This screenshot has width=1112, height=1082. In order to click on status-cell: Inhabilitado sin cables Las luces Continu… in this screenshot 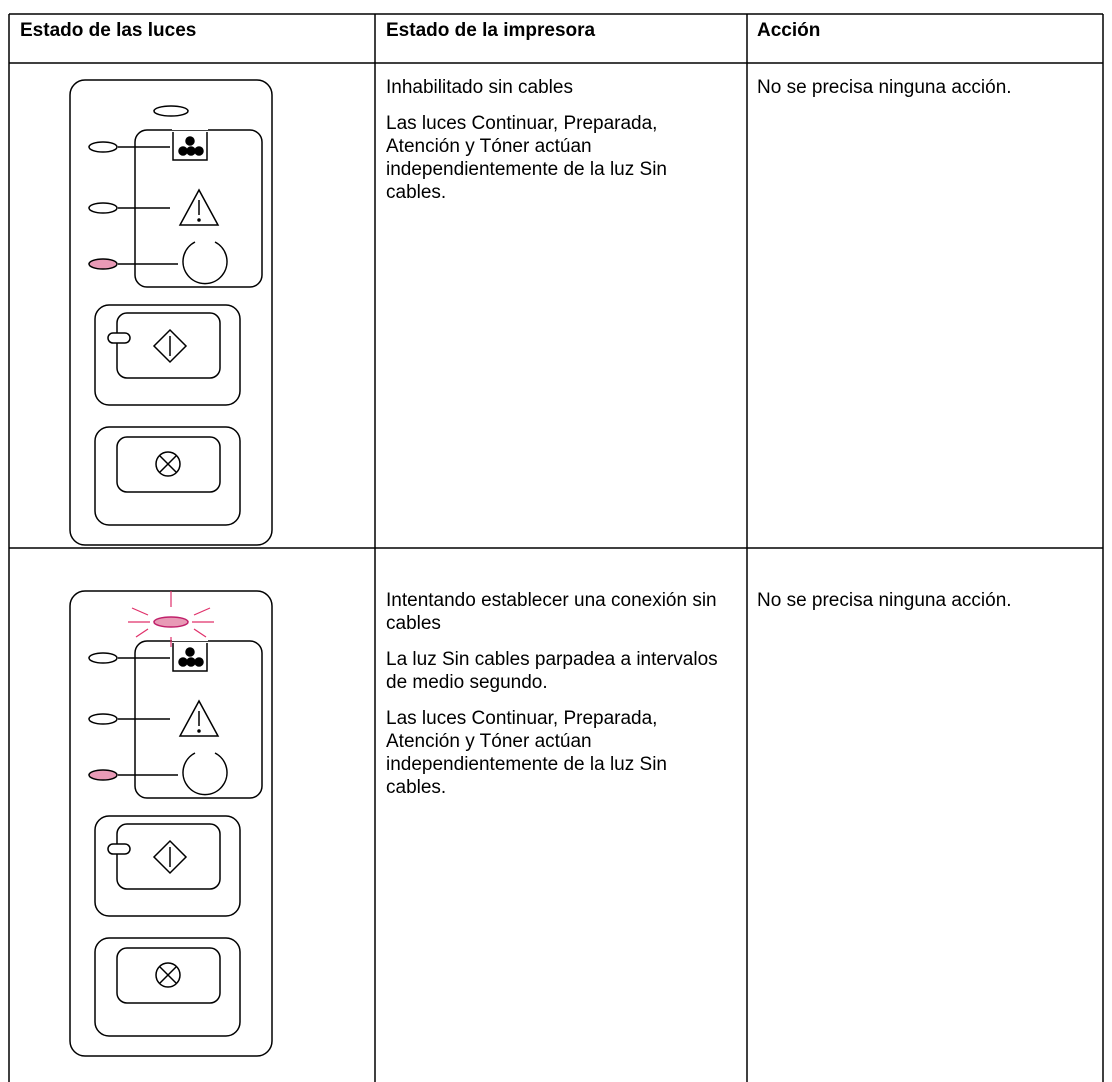, I will do `click(558, 146)`.